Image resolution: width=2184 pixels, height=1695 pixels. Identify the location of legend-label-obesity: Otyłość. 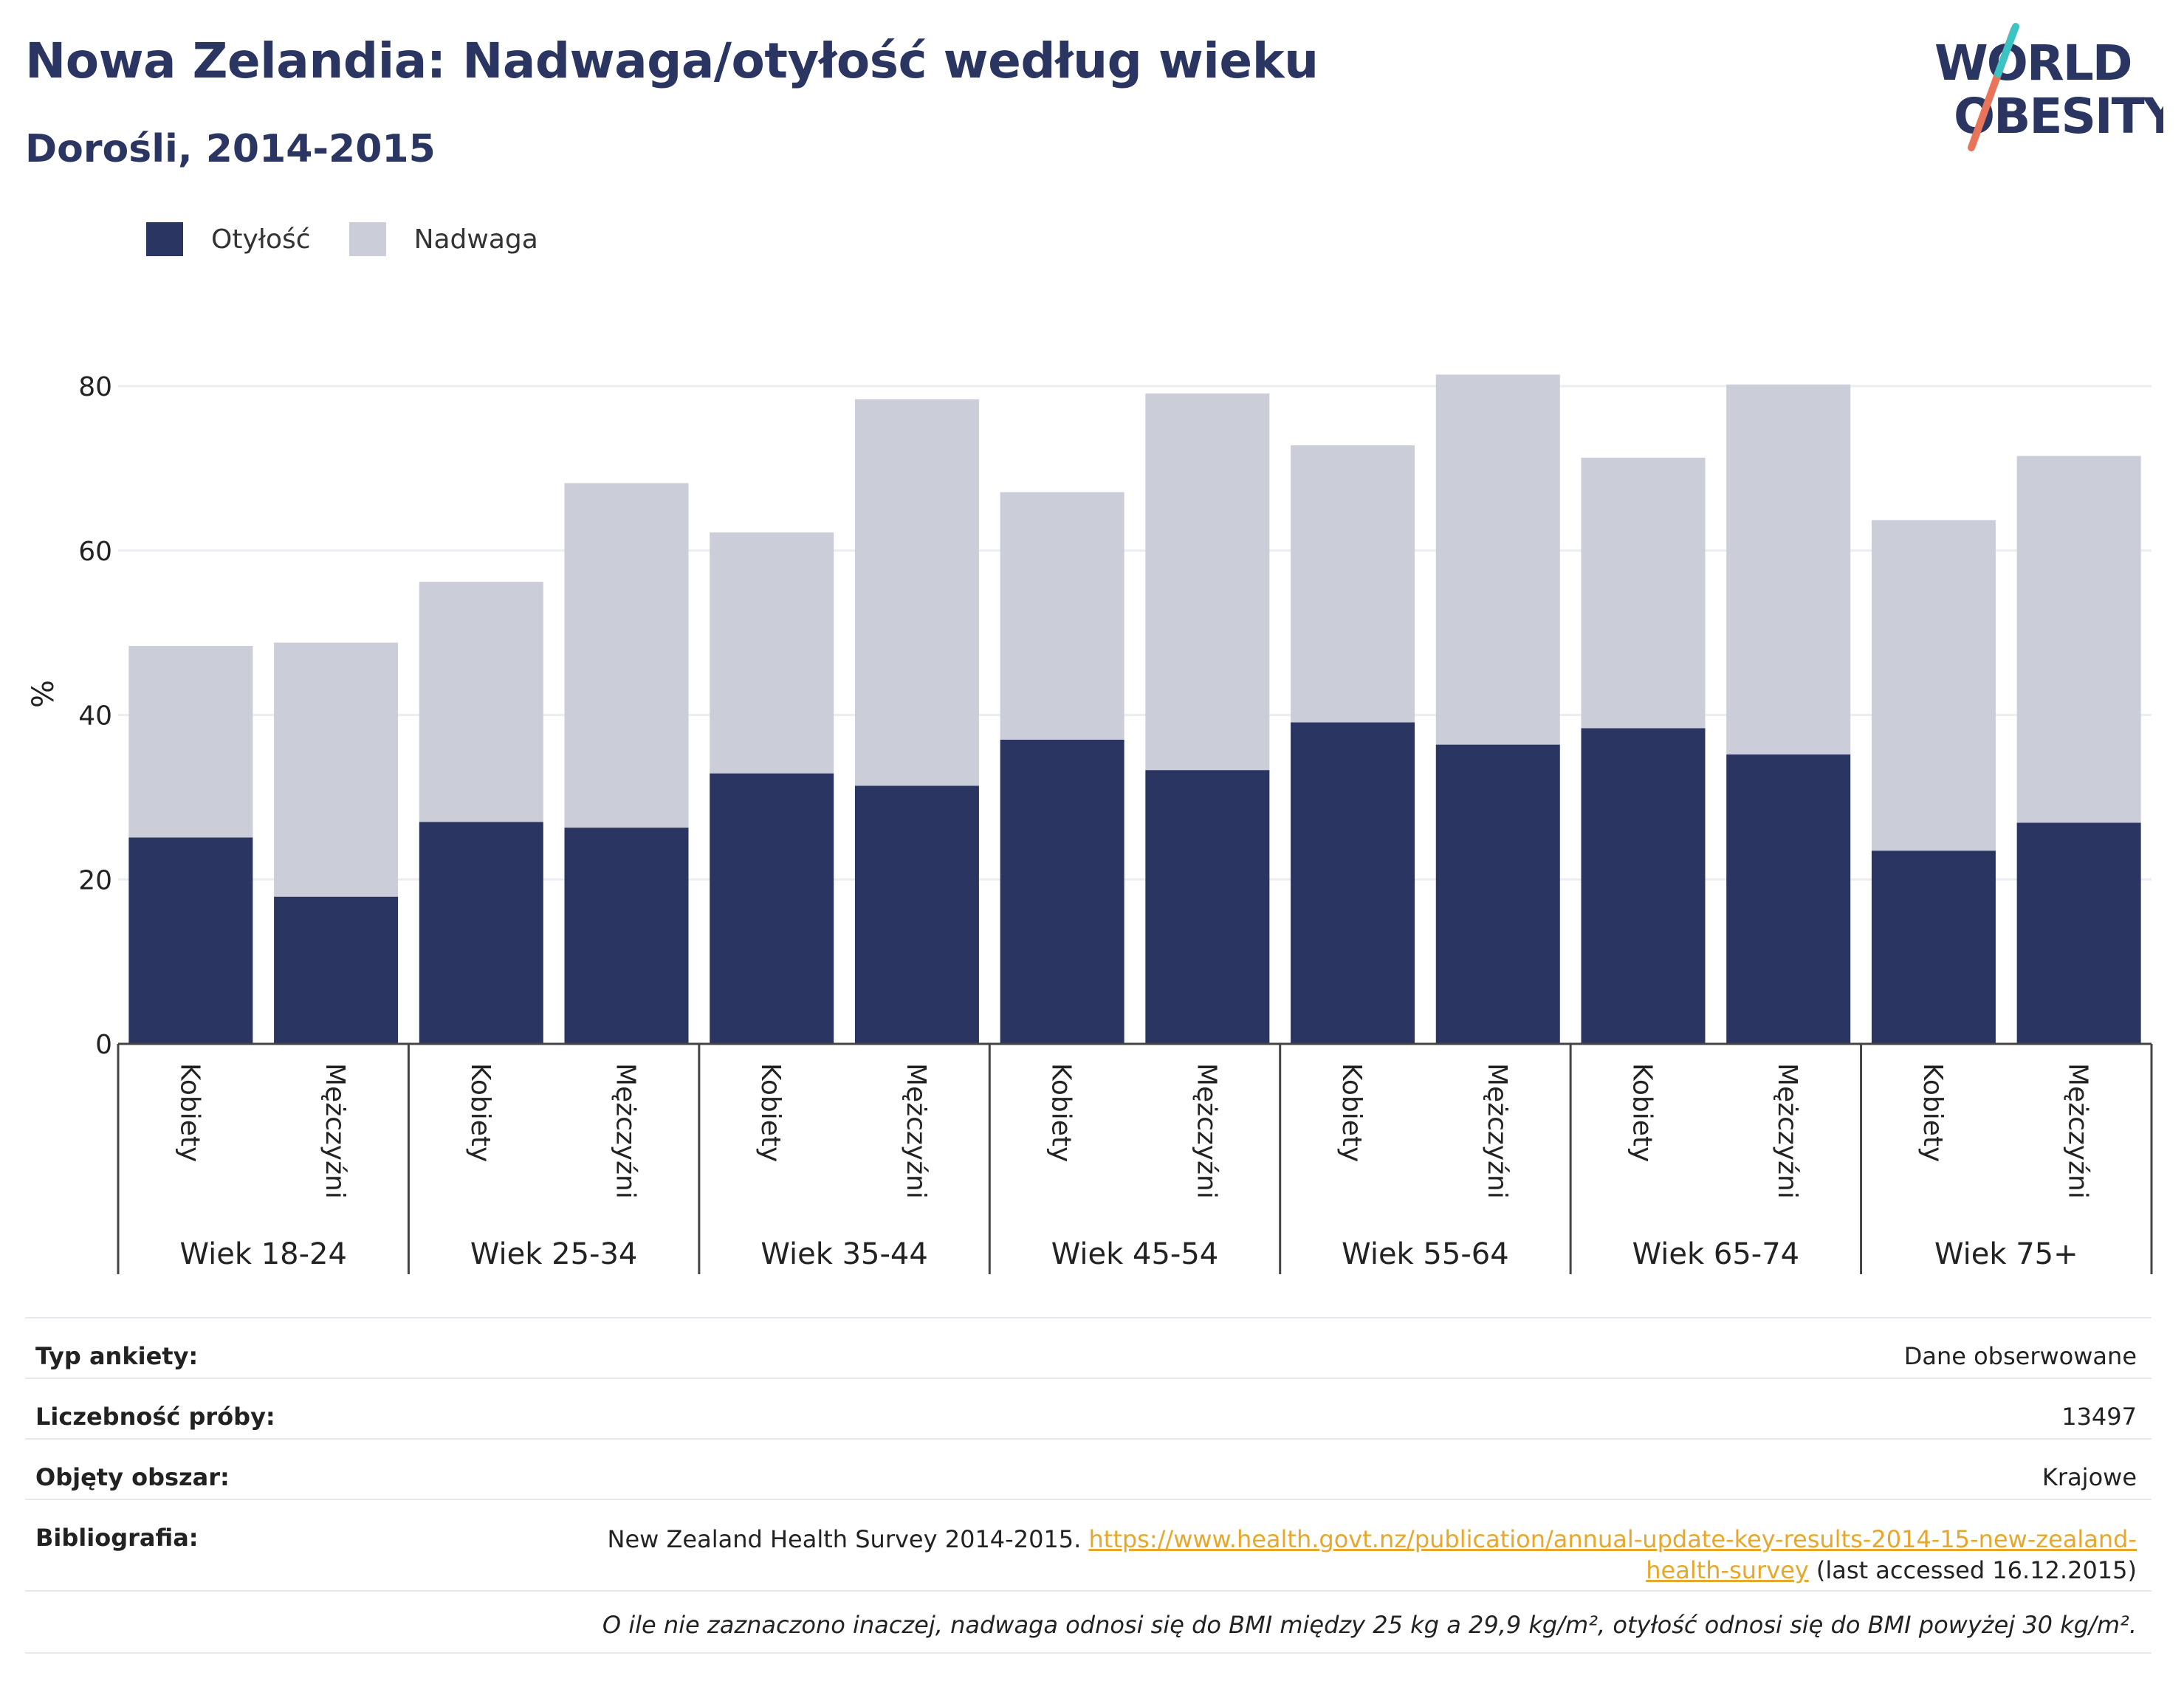
(261, 239).